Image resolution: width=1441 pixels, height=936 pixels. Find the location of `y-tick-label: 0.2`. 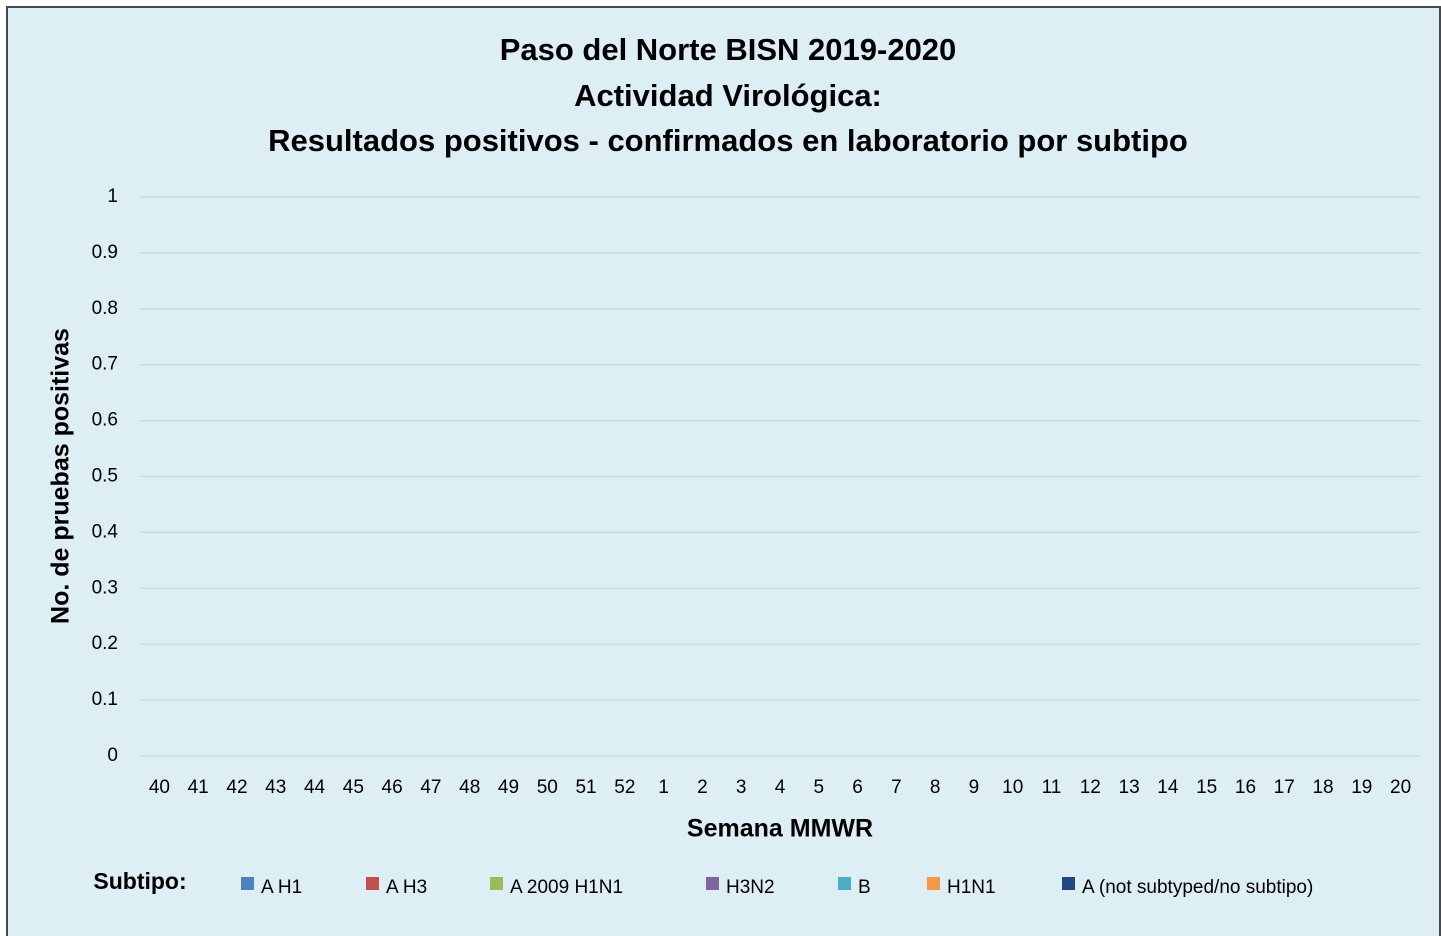

y-tick-label: 0.2 is located at coordinates (105, 643).